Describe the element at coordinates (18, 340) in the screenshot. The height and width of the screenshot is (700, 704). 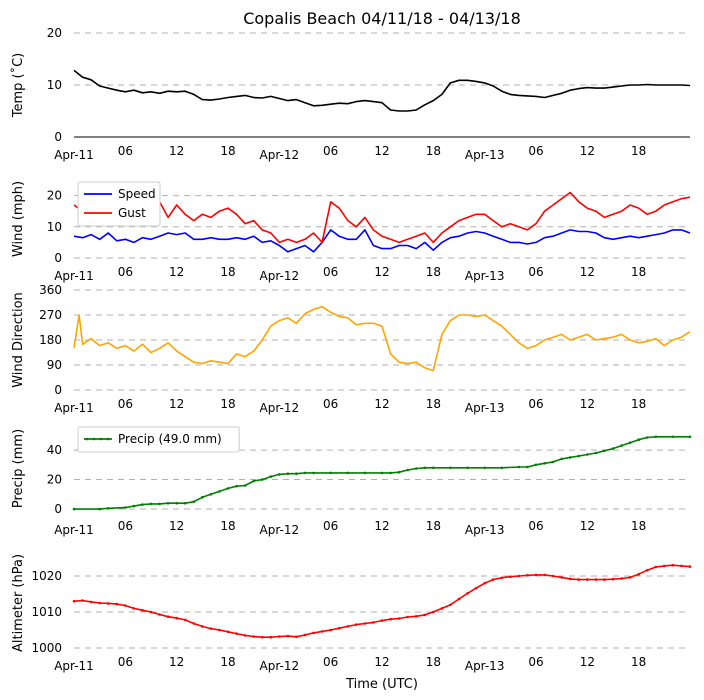
I see `y-axis-label: Wind Direction` at that location.